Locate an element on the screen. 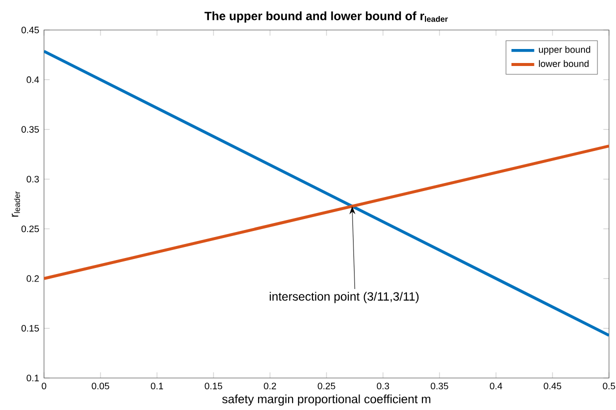 Image resolution: width=616 pixels, height=410 pixels. x-tick-label: 0.4 is located at coordinates (496, 386).